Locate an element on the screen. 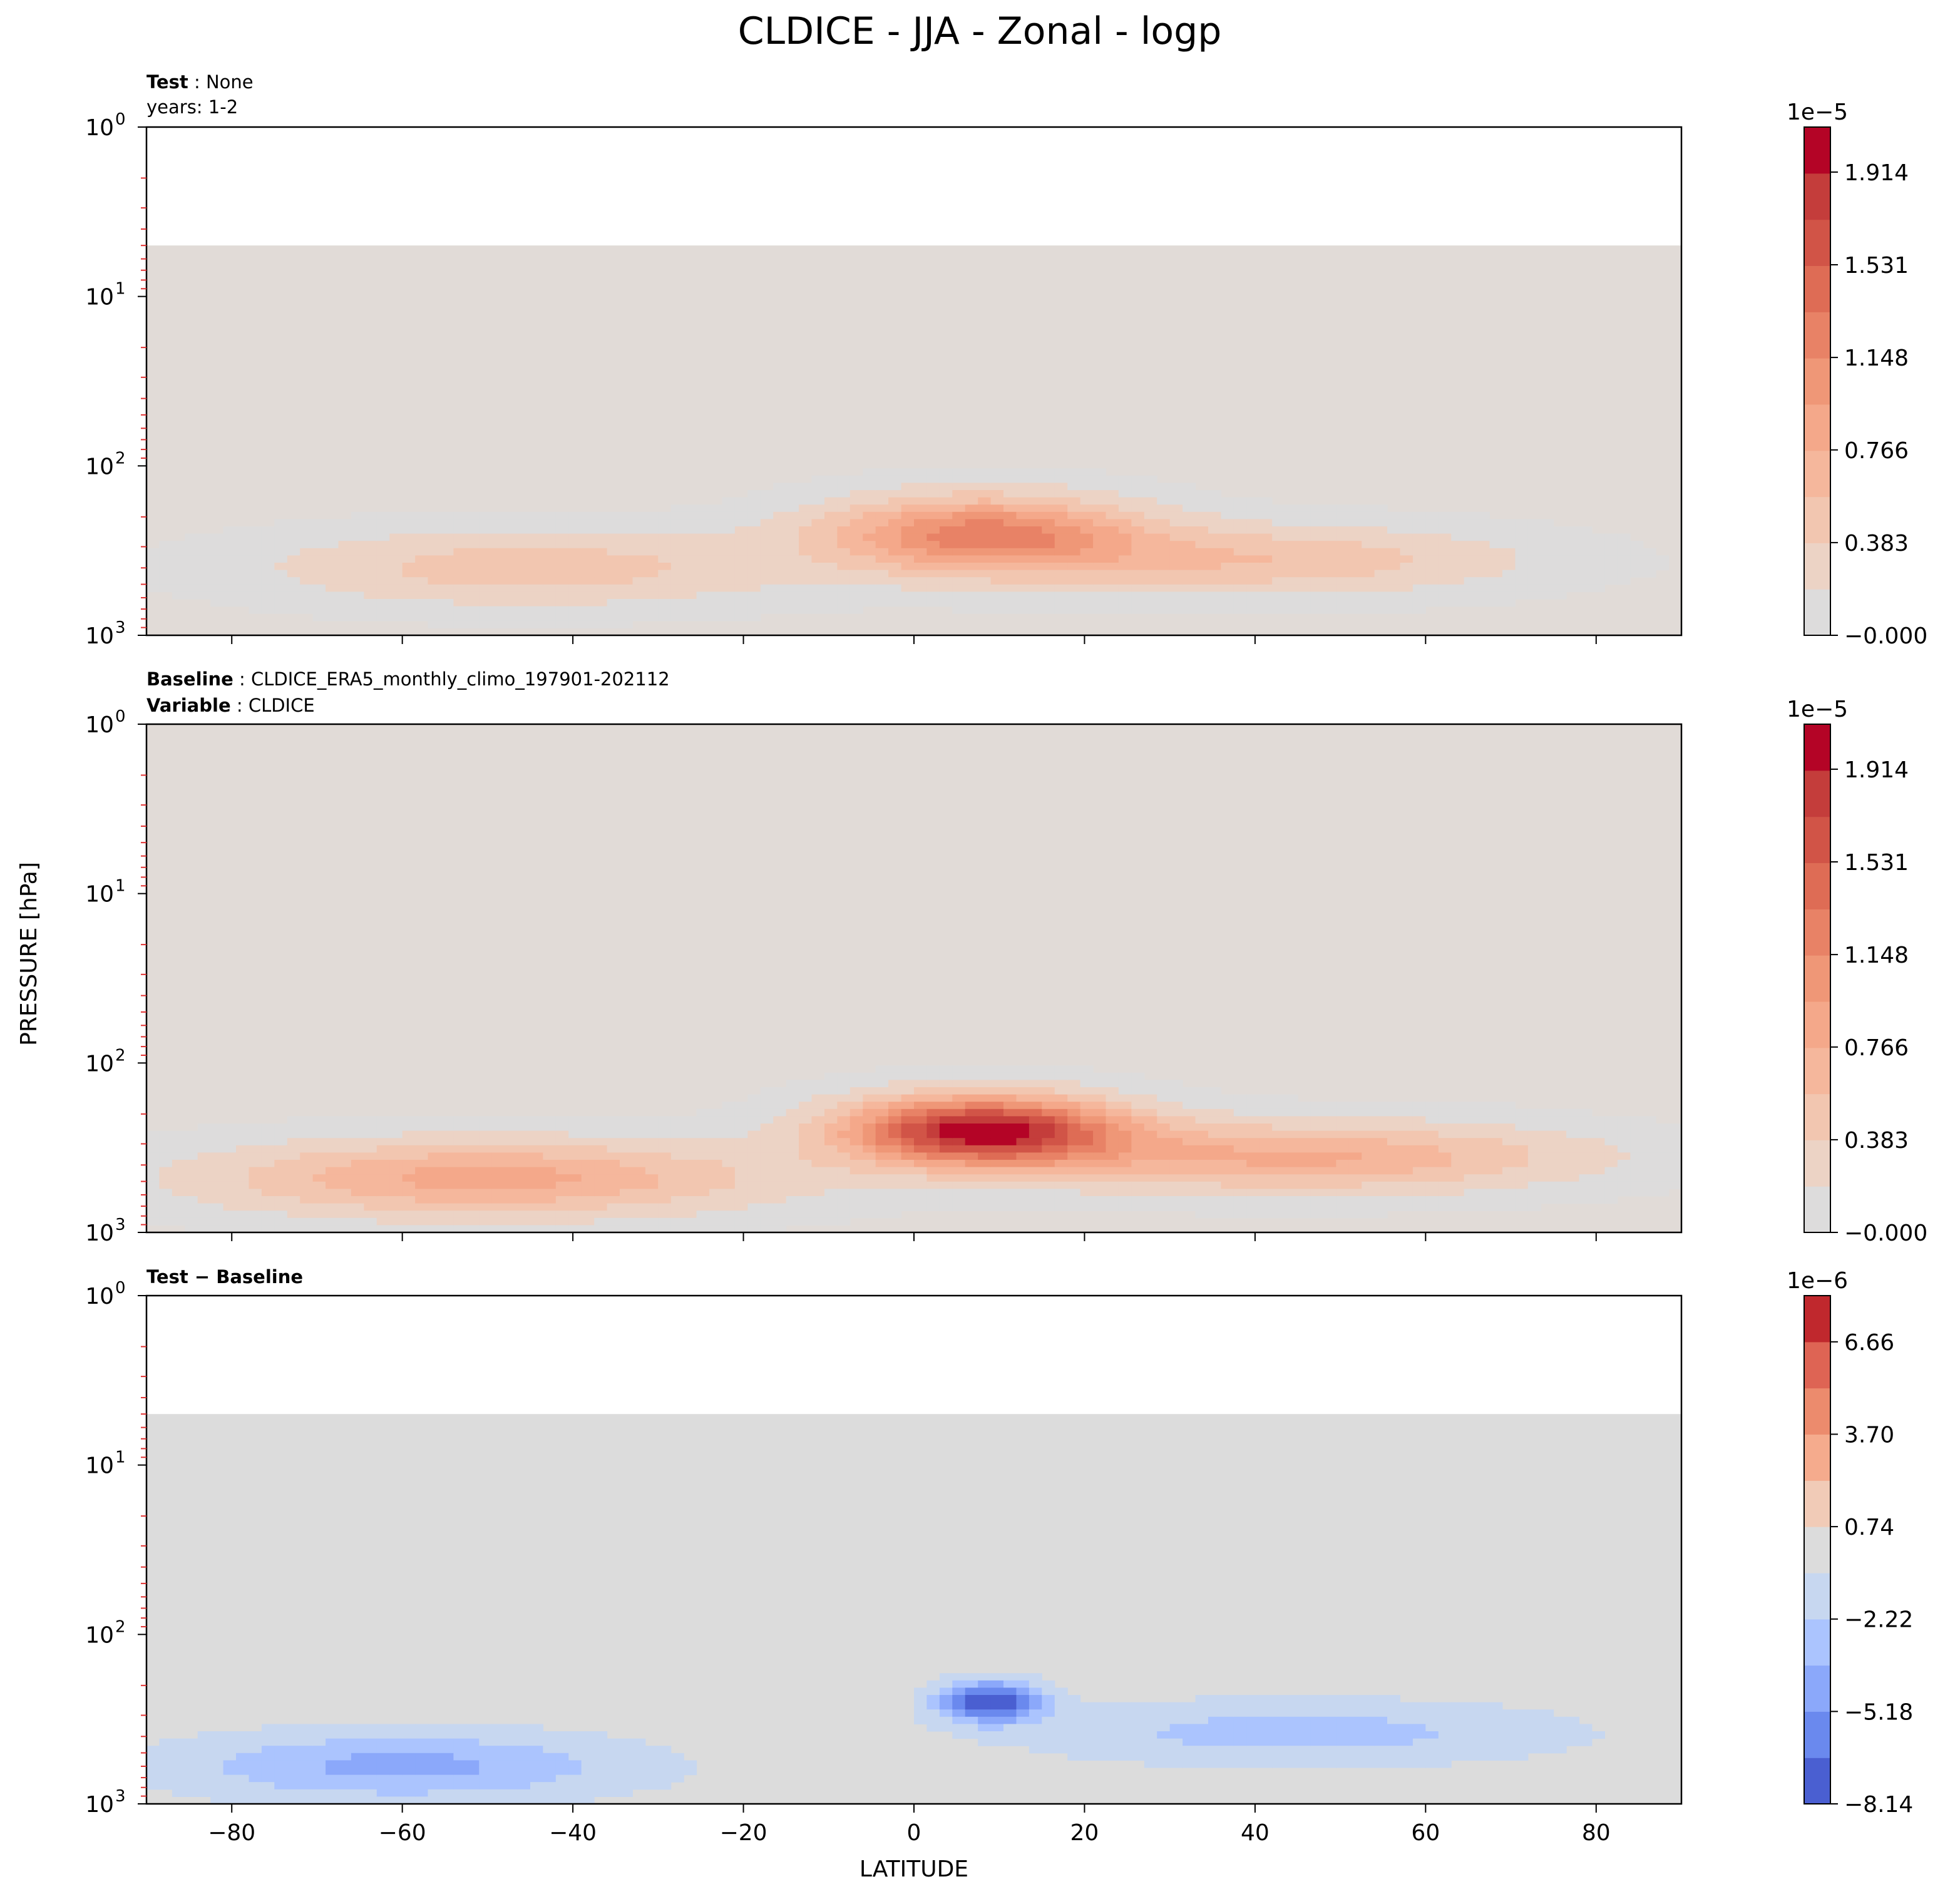  x-tick-label: 80 is located at coordinates (1596, 1833).